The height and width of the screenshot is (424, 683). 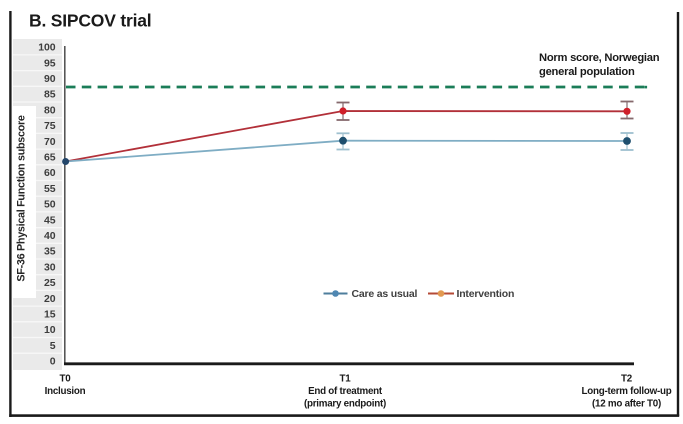 I want to click on svg-text: 50, so click(x=50, y=205).